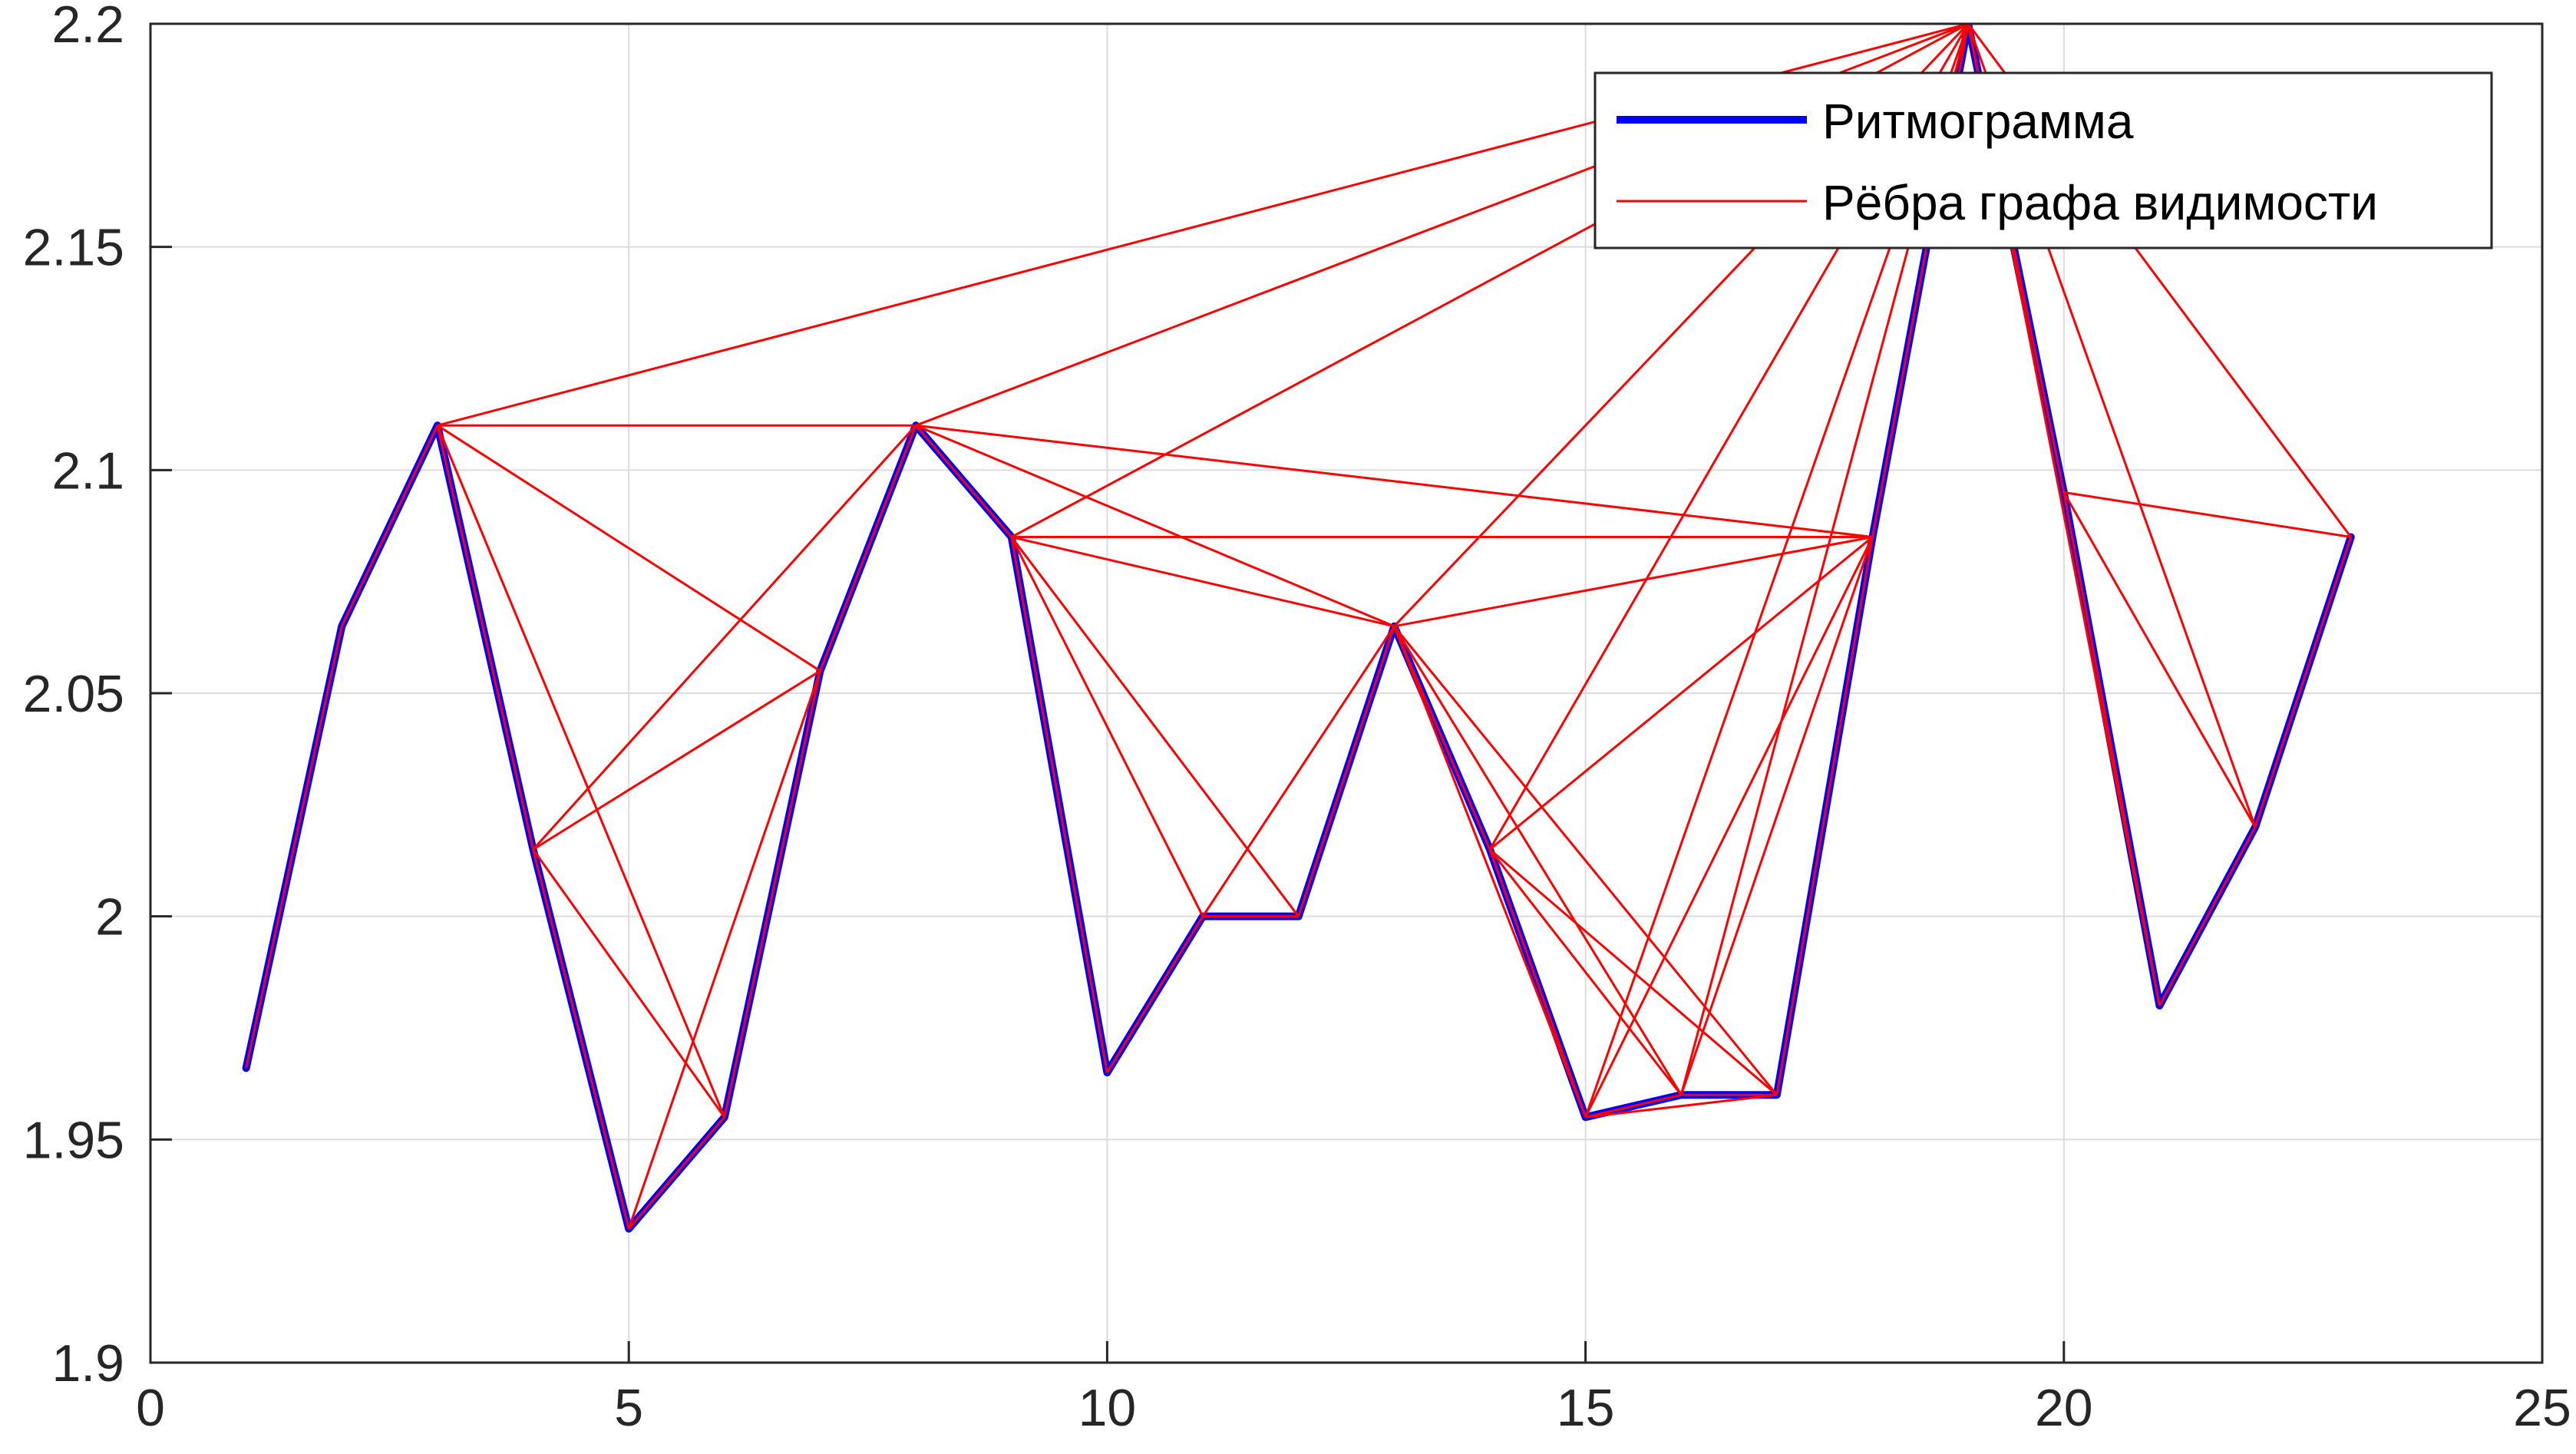  I want to click on y-tick-label: 2.05, so click(73, 694).